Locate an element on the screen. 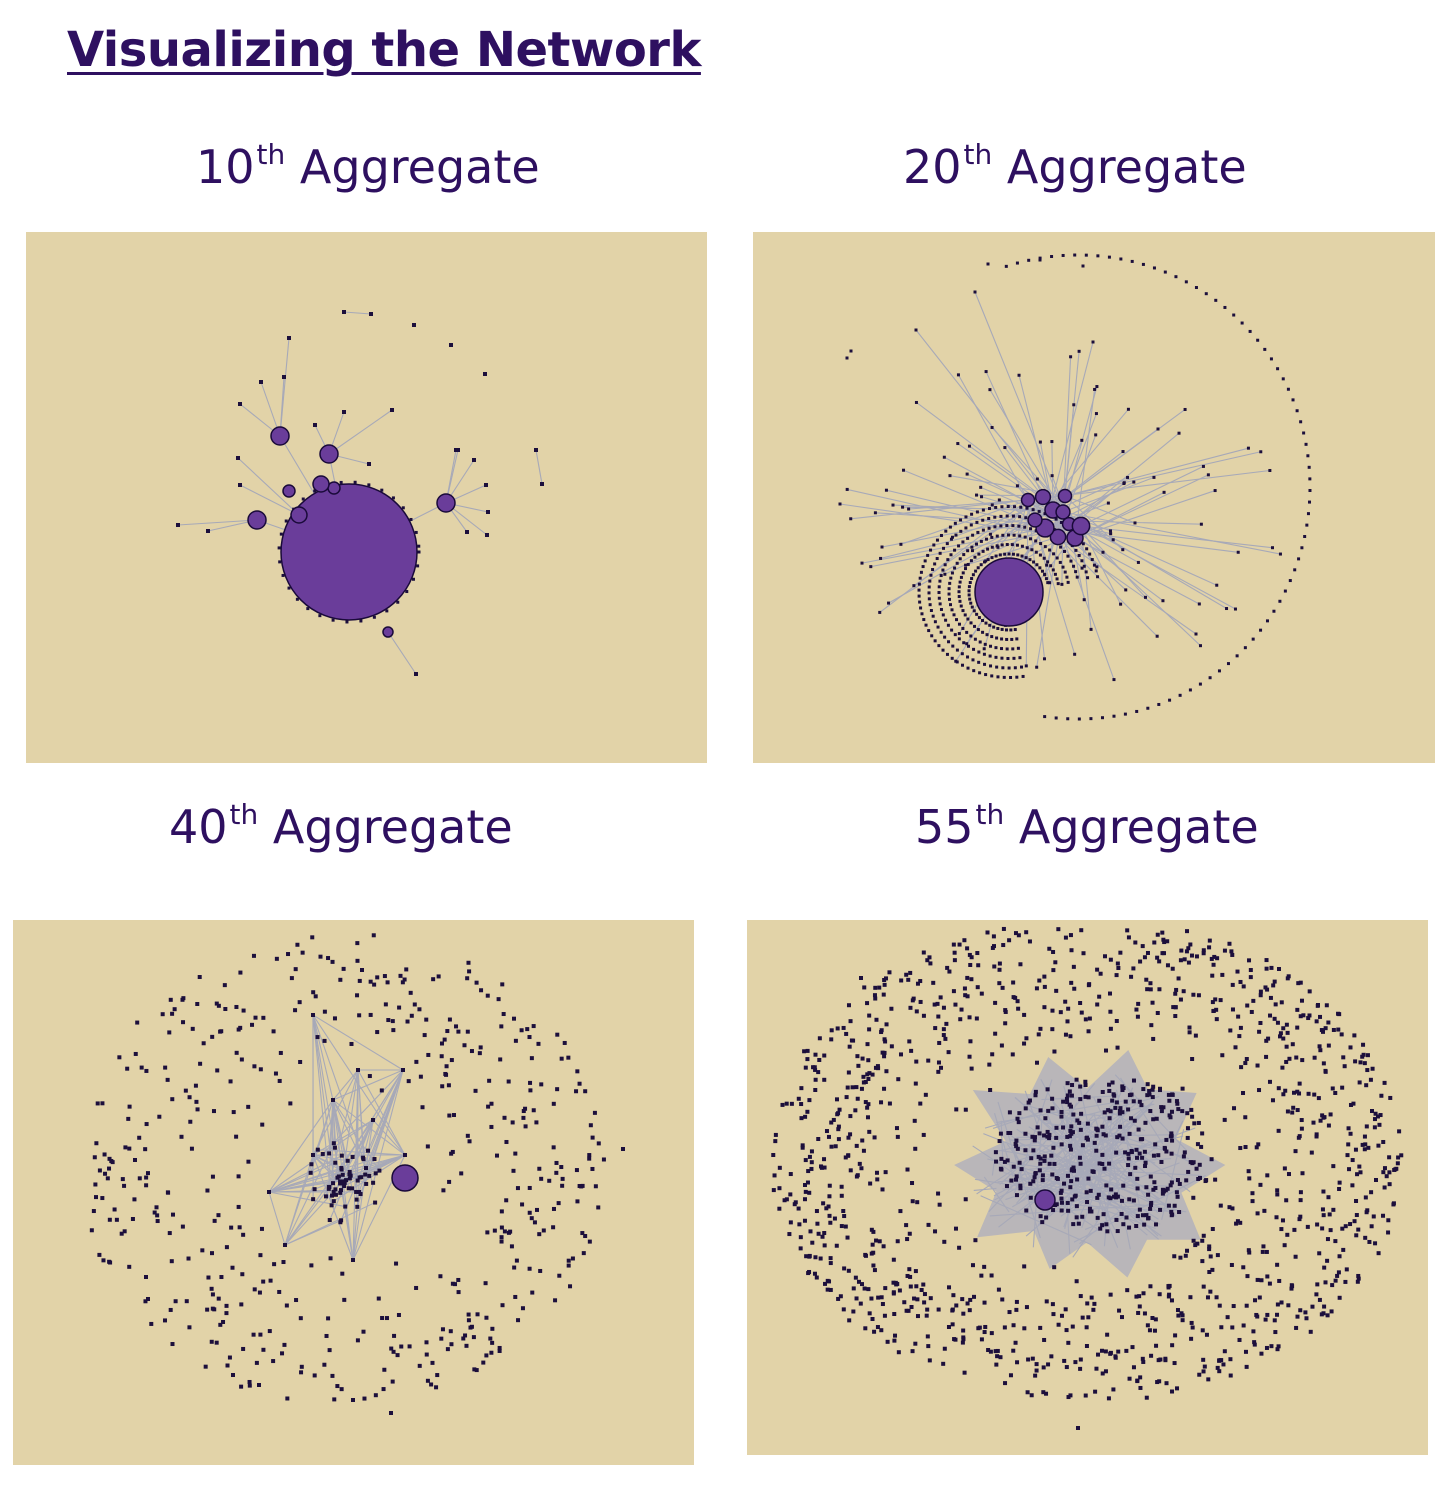 The width and height of the screenshot is (1454, 1498). network-hub is located at coordinates (1058, 537).